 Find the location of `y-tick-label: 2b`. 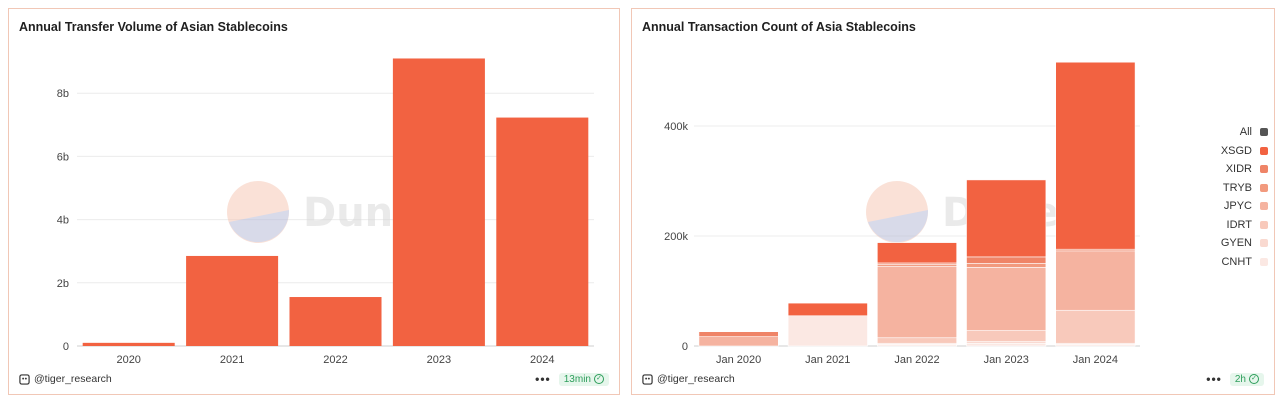

y-tick-label: 2b is located at coordinates (63, 284).